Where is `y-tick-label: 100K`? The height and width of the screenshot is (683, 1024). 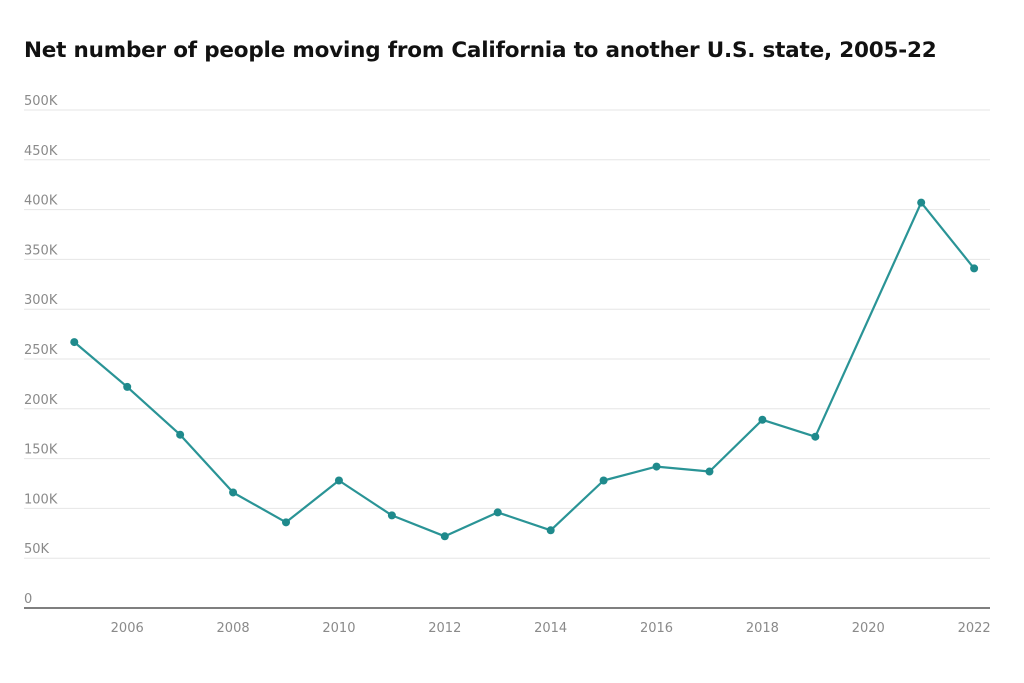
y-tick-label: 100K is located at coordinates (41, 499).